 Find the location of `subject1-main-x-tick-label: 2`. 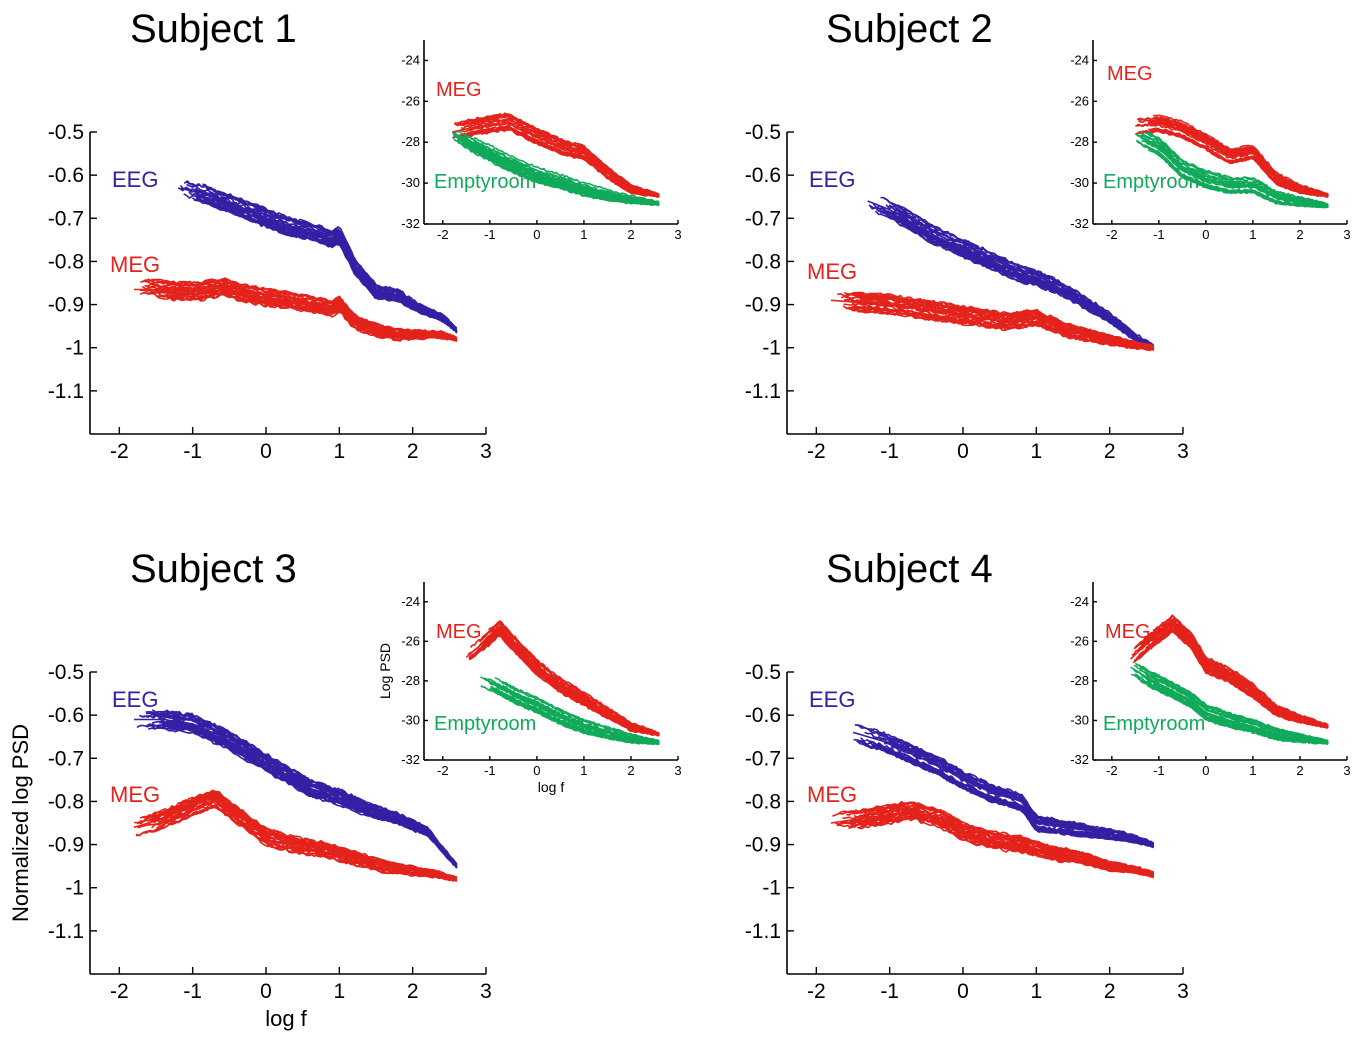

subject1-main-x-tick-label: 2 is located at coordinates (413, 451).